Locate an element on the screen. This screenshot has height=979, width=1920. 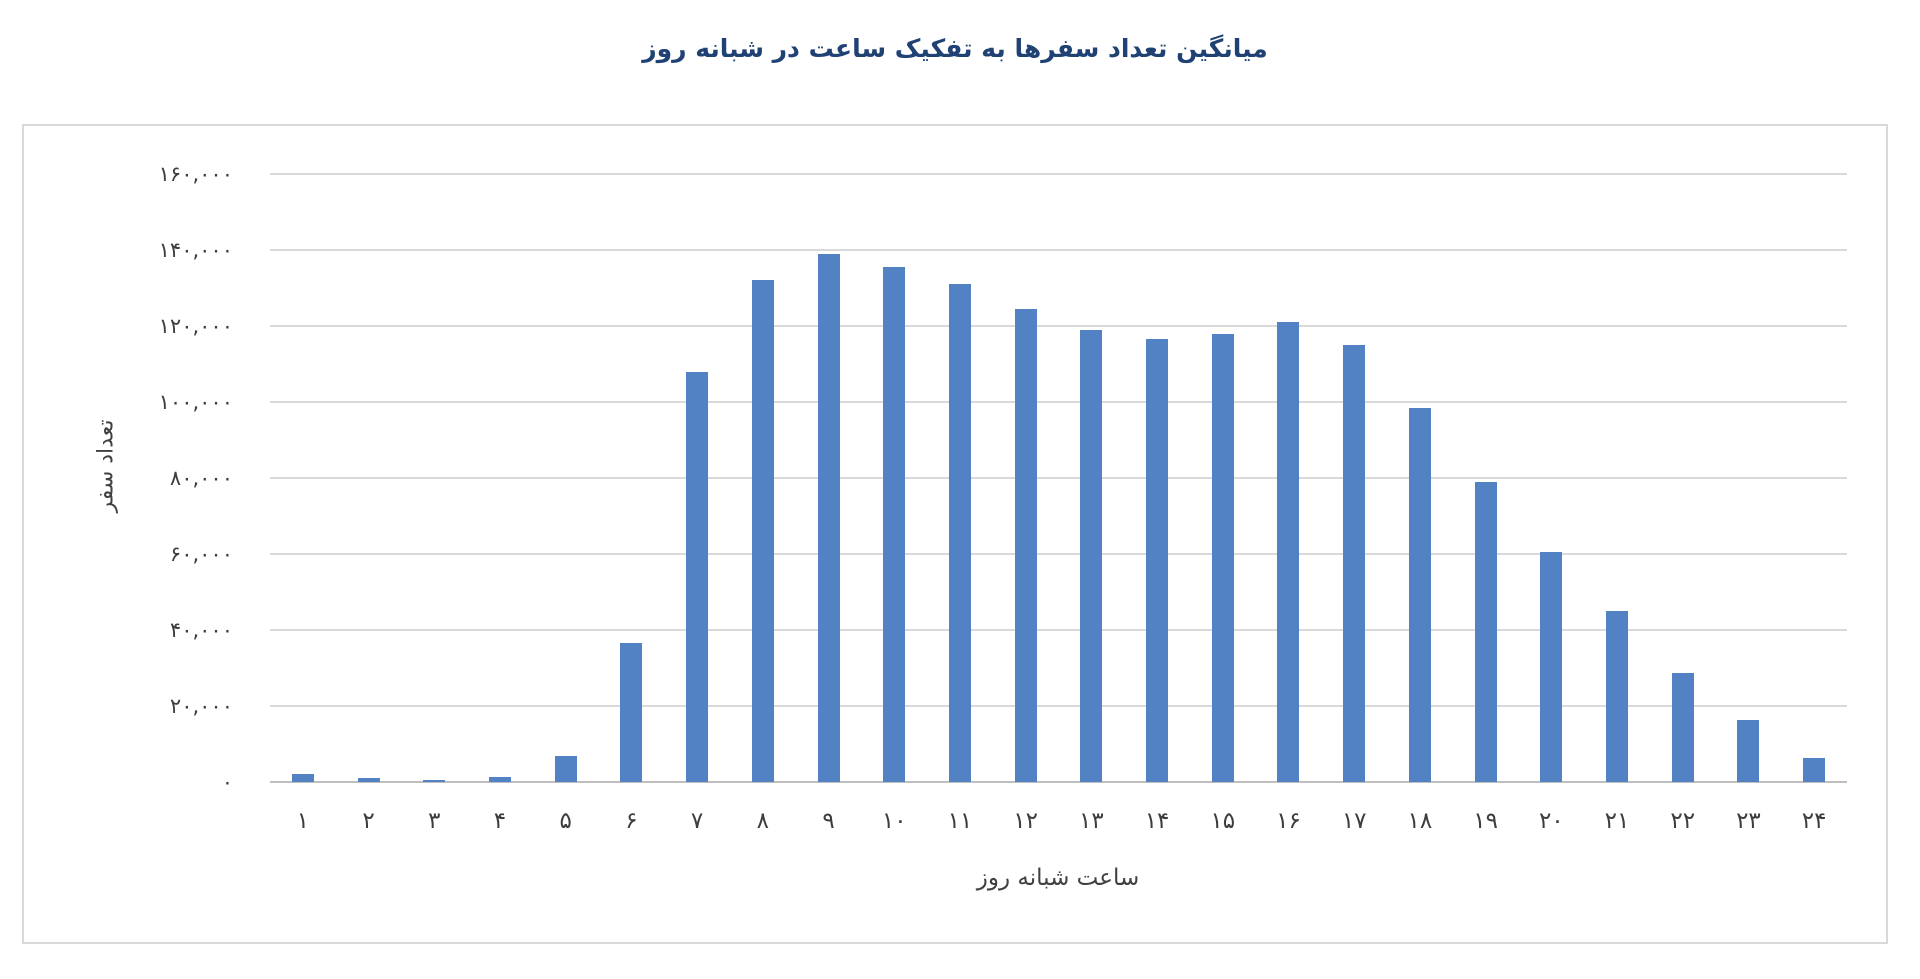
y-tick-label-20000: ۲۰,۰۰۰ is located at coordinates (201, 706).